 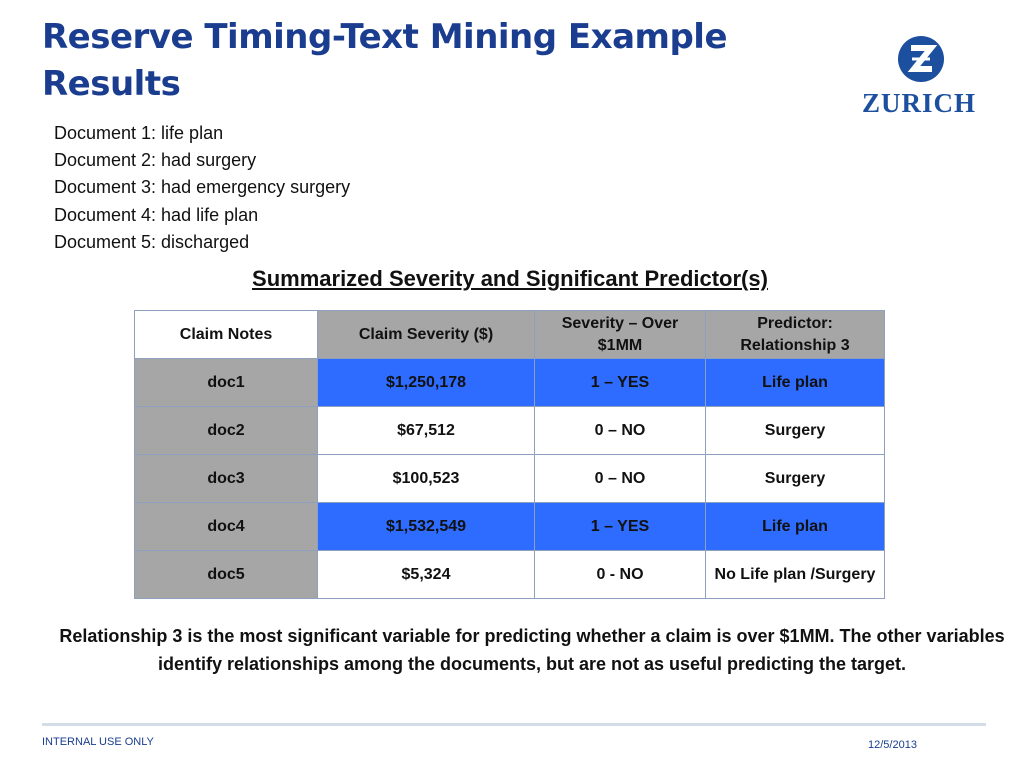 I want to click on document-item: Document 3: had emergency surgery, so click(x=202, y=187).